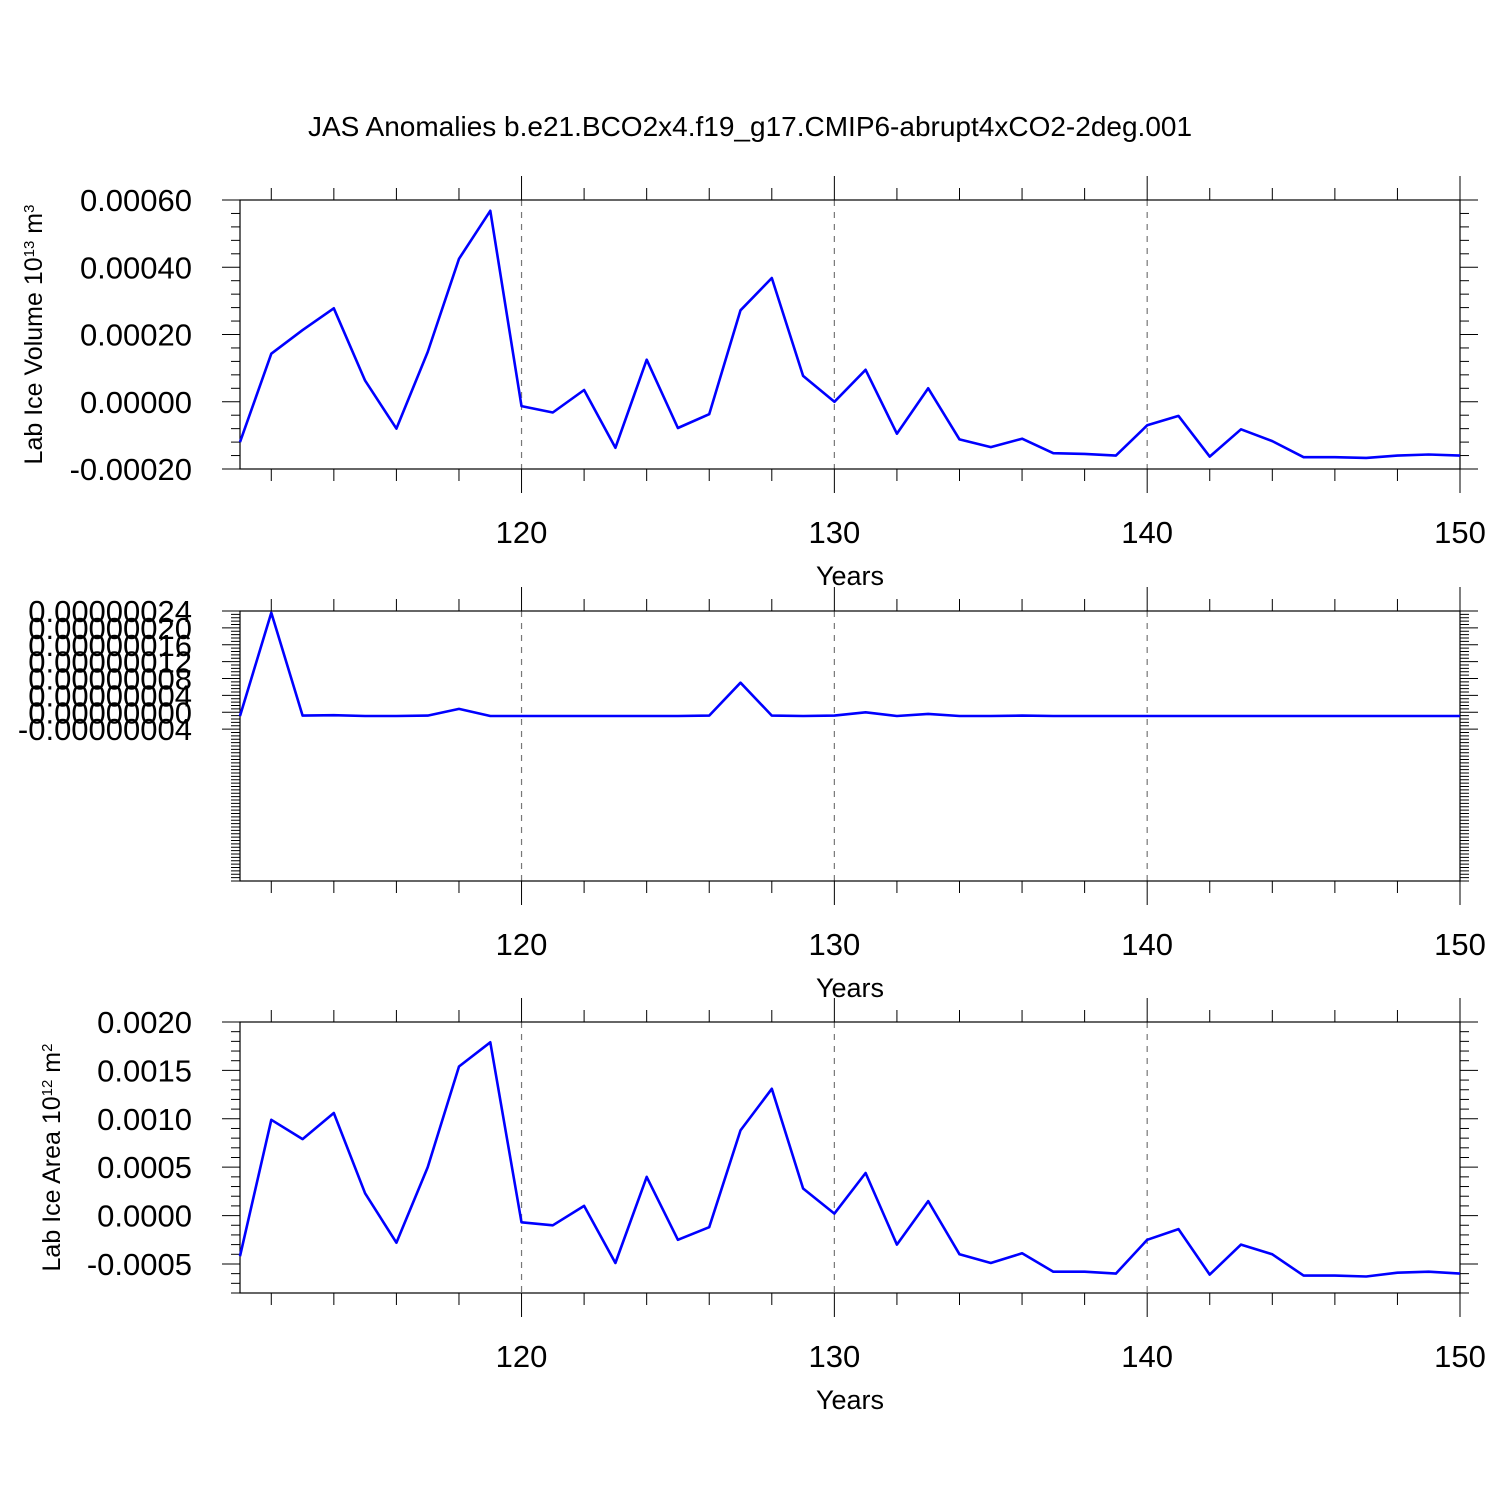 The image size is (1500, 1500). Describe the element at coordinates (110, 712) in the screenshot. I see `y-tick-label: 0.00000000` at that location.